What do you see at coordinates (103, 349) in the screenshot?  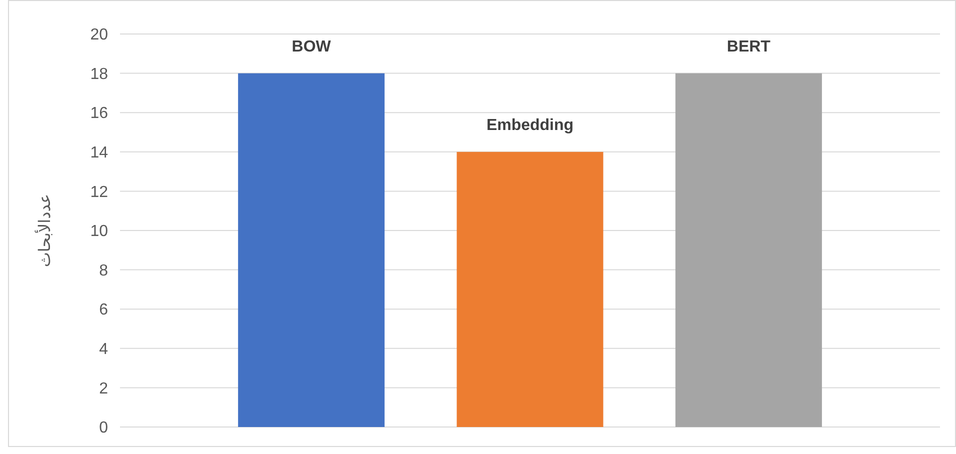 I see `y-tick-label: 4` at bounding box center [103, 349].